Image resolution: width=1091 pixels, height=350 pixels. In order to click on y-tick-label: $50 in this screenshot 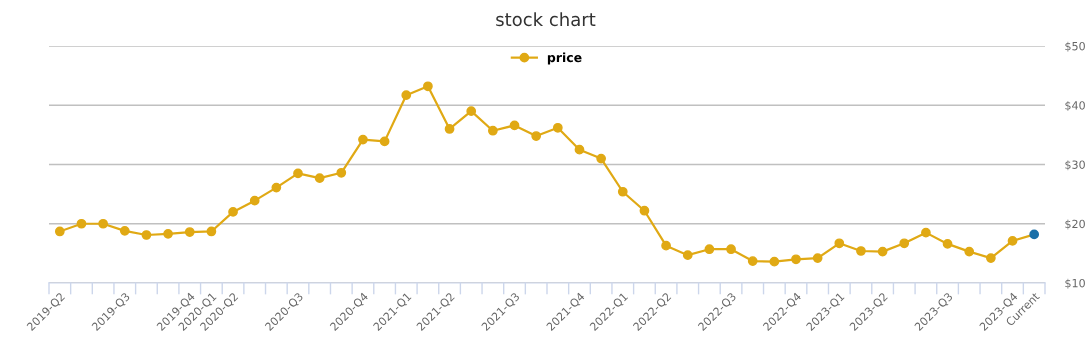, I will do `click(1075, 46)`.